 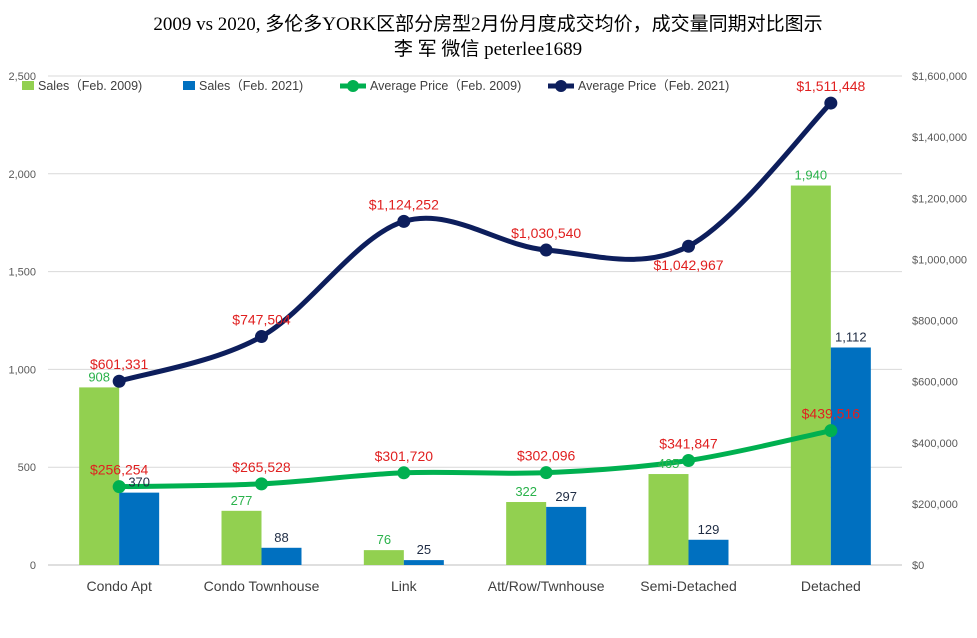 What do you see at coordinates (404, 586) in the screenshot?
I see `category-label: Link` at bounding box center [404, 586].